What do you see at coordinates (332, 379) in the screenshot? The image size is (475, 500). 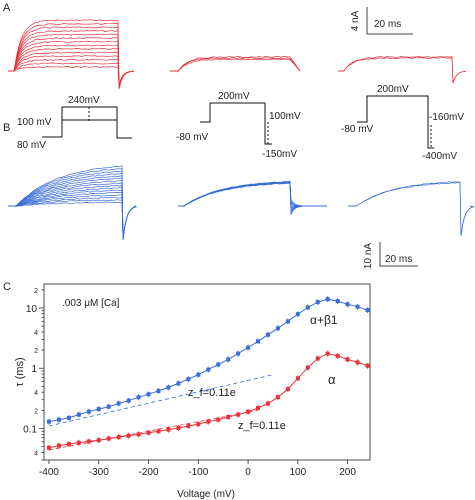 I see `series-label-alpha: α` at bounding box center [332, 379].